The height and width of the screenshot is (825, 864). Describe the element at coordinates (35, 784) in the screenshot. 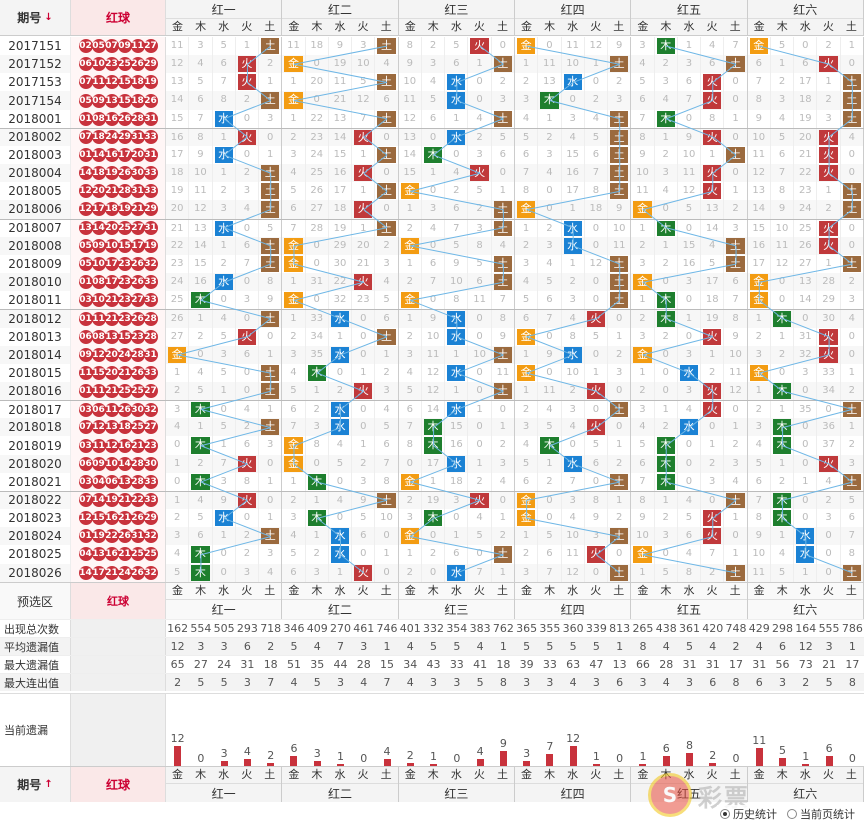

I see `issue-footer: 期号 ↑` at that location.